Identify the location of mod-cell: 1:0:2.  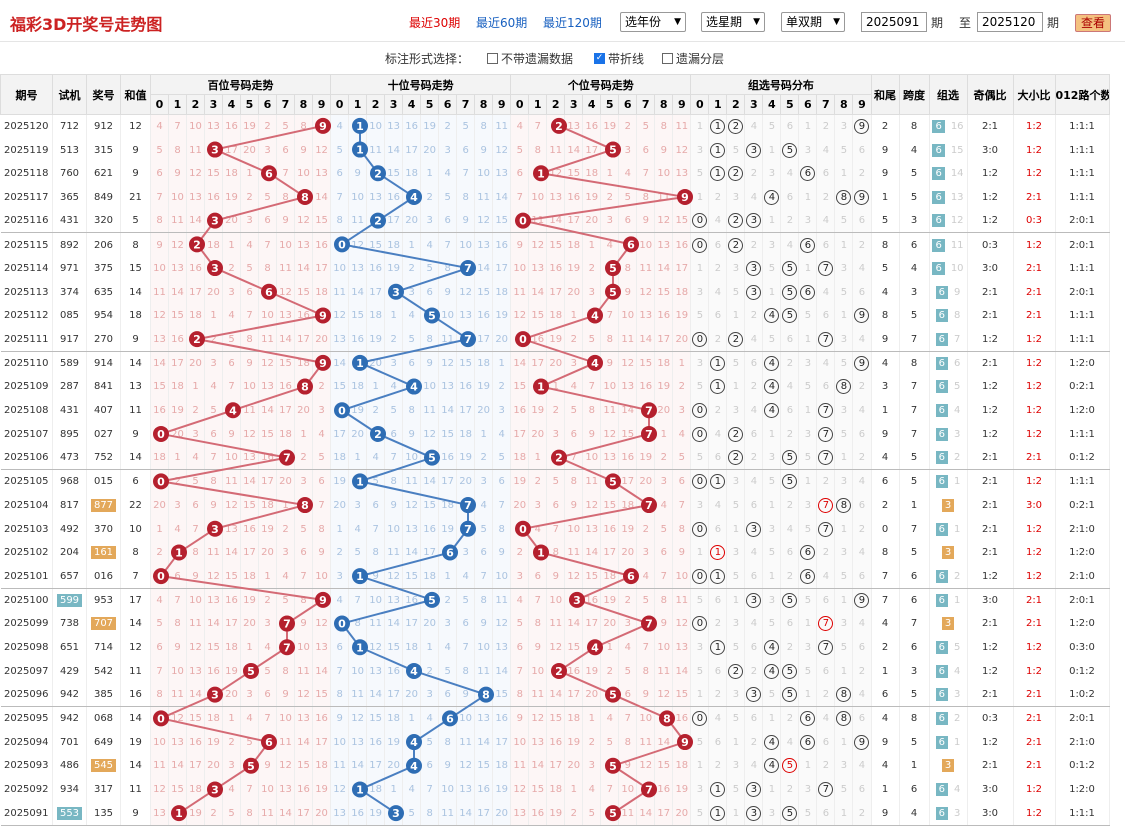
(1082, 695).